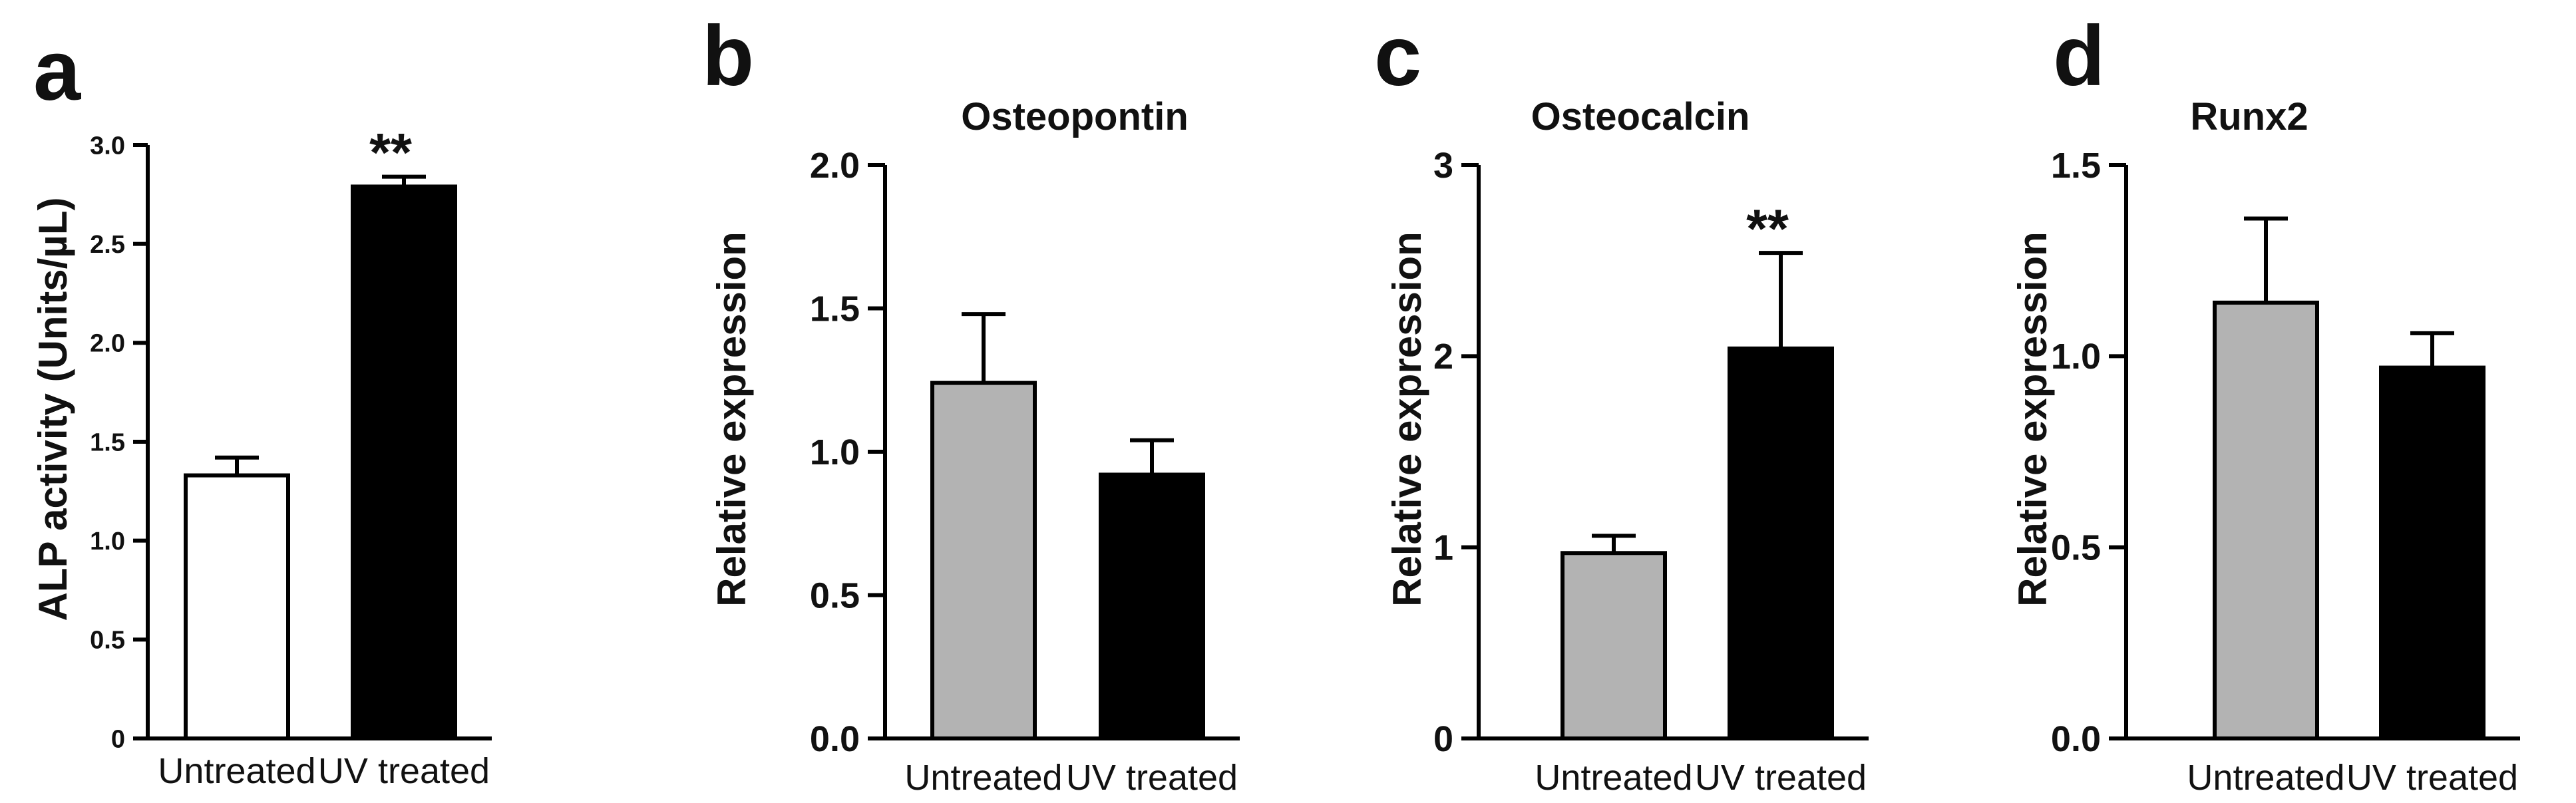 Image resolution: width=2576 pixels, height=803 pixels. Describe the element at coordinates (983, 778) in the screenshot. I see `panel-b-category-label-1: Untreated` at that location.